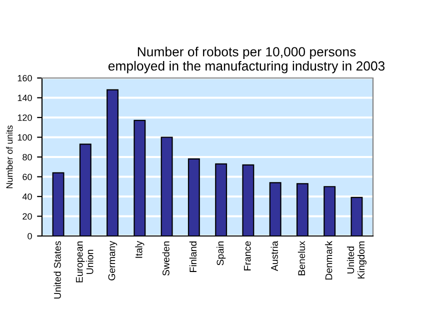 This screenshot has height=326, width=425. Describe the element at coordinates (356, 260) in the screenshot. I see `x-tick-label: United Kingdom` at that location.